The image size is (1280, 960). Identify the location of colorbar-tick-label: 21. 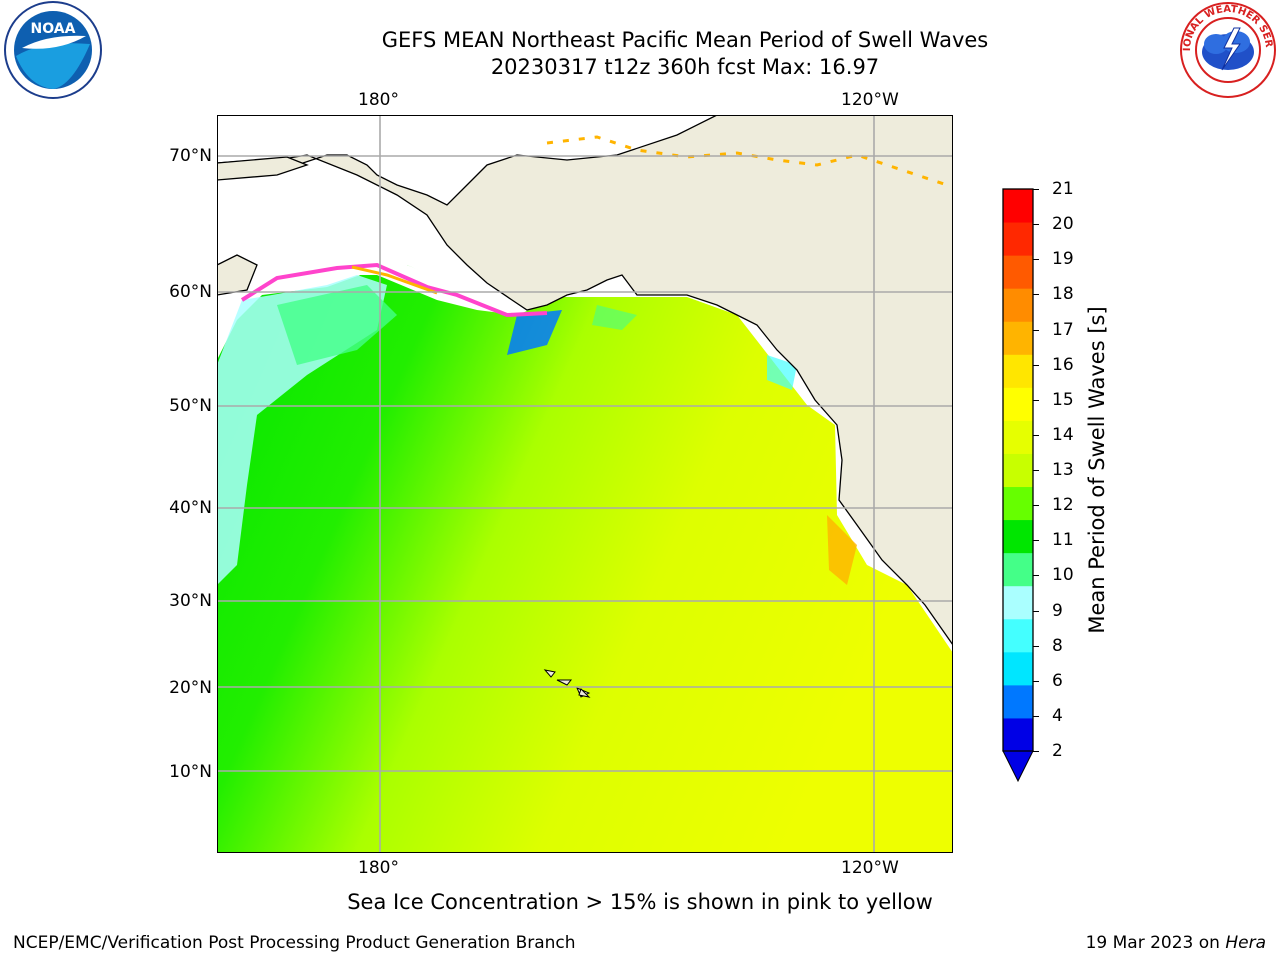
(1063, 189).